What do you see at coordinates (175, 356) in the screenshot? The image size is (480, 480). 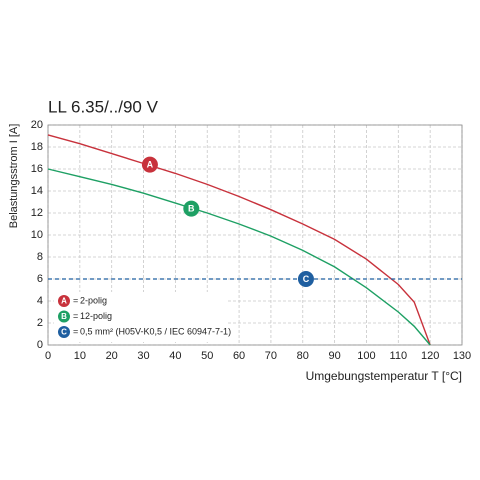 I see `x-tick-label: 40` at bounding box center [175, 356].